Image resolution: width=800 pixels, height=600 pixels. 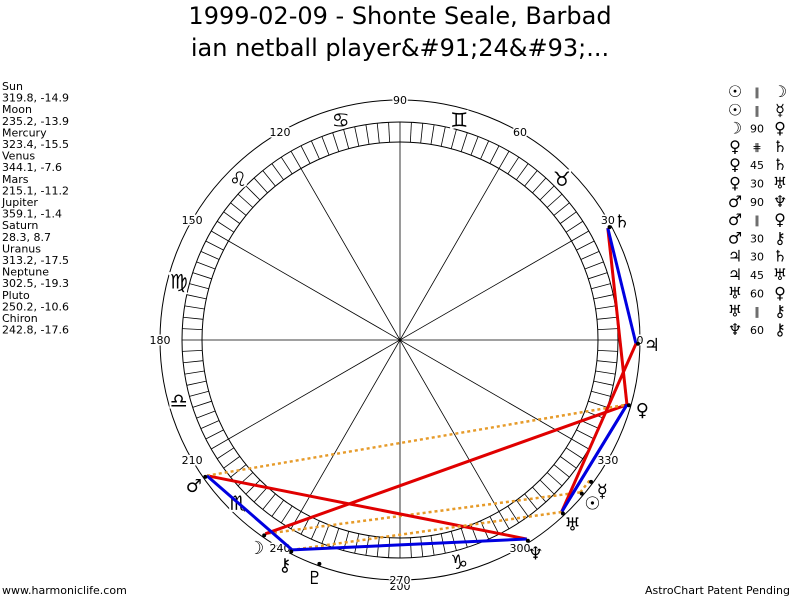 What do you see at coordinates (780, 146) in the screenshot?
I see `aspect-to: ♄` at bounding box center [780, 146].